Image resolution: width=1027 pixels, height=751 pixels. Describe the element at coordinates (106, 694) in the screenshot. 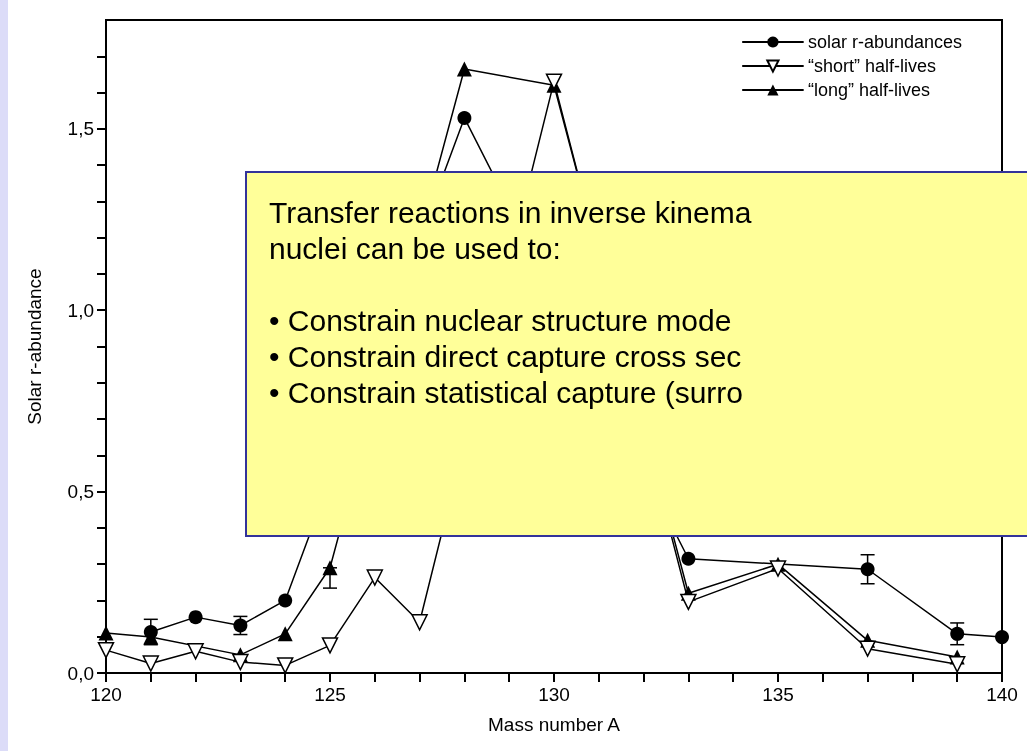

I see `x-tick-label: 120` at that location.